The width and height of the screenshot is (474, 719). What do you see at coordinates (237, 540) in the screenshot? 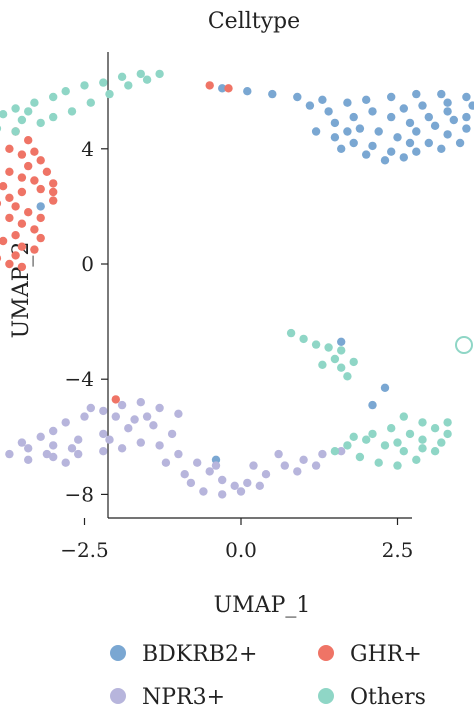
I see `x-ticks: −2.50.02.55.0` at bounding box center [237, 540].